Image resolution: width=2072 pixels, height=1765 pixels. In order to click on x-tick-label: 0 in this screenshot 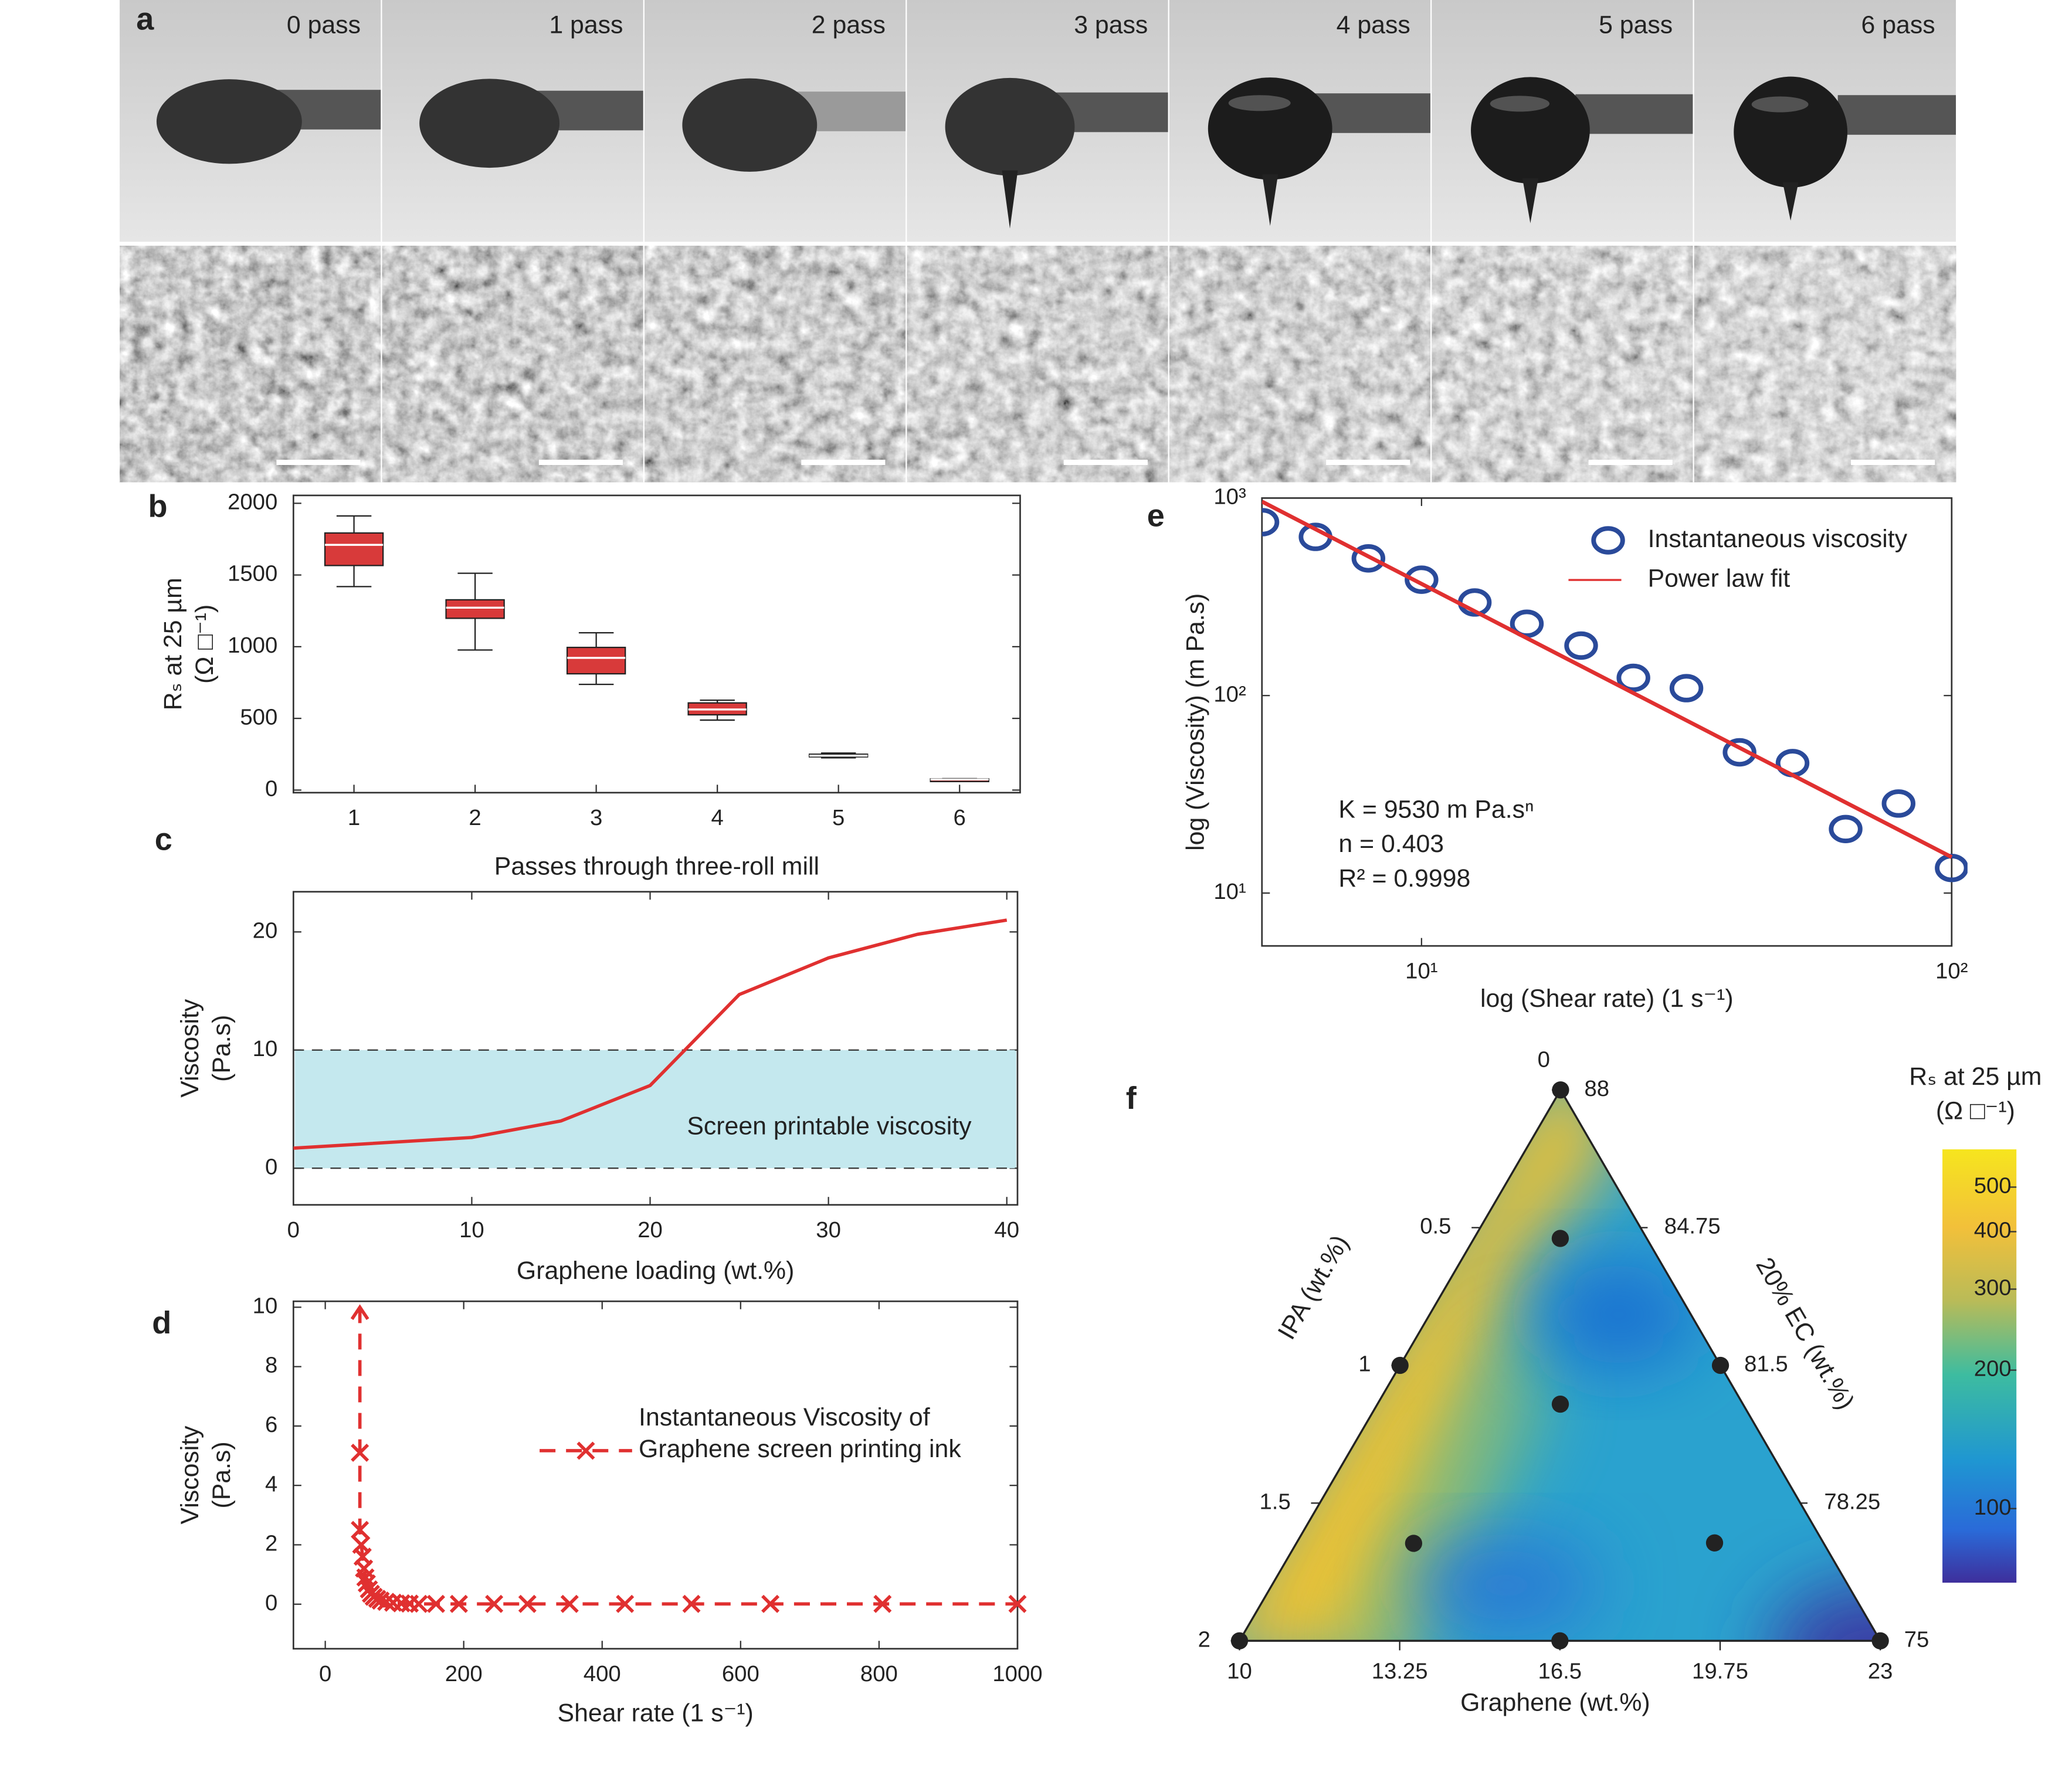, I will do `click(293, 1230)`.